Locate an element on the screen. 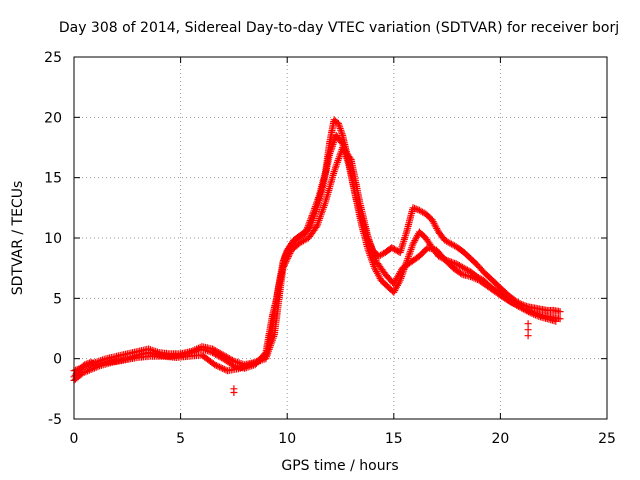 The image size is (640, 480). y-tick-label: 15 is located at coordinates (53, 179).